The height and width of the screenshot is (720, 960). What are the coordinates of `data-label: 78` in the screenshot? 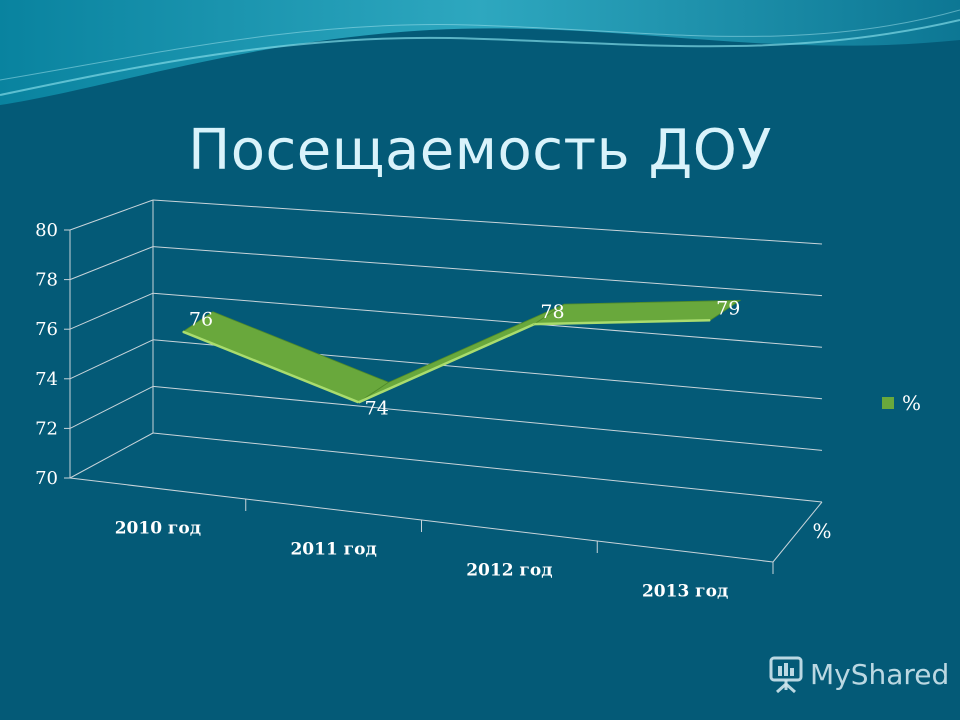 It's located at (552, 312).